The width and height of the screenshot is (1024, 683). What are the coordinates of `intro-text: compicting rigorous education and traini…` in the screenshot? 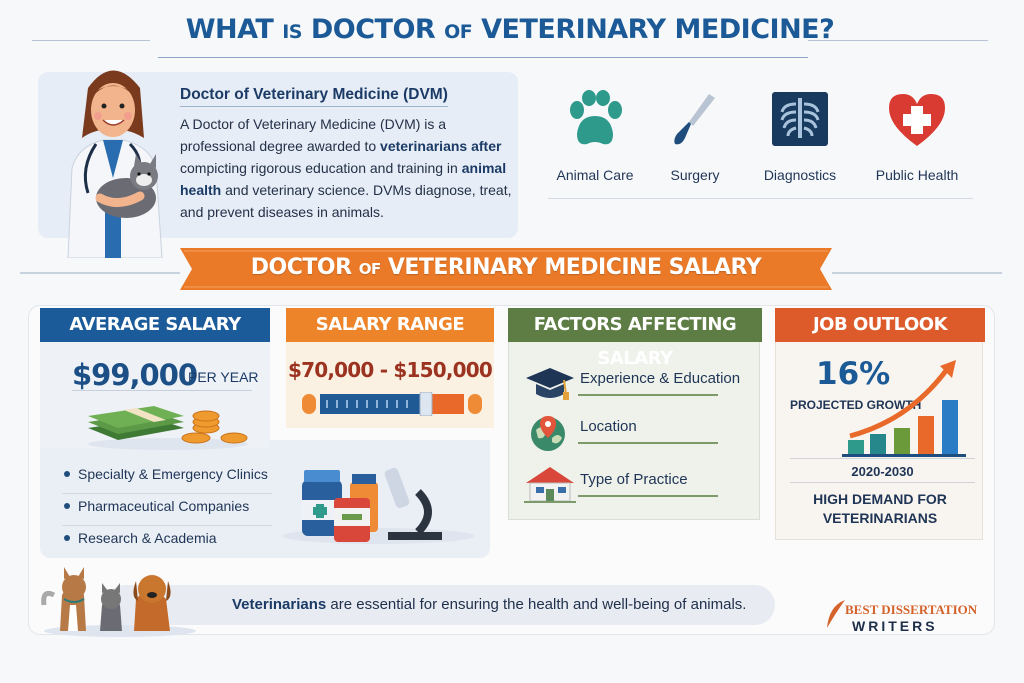 It's located at (321, 168).